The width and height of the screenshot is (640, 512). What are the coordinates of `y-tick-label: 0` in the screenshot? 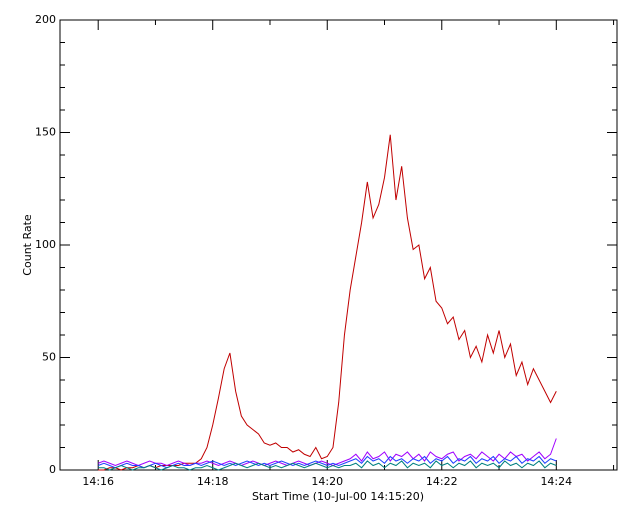 It's located at (52, 469).